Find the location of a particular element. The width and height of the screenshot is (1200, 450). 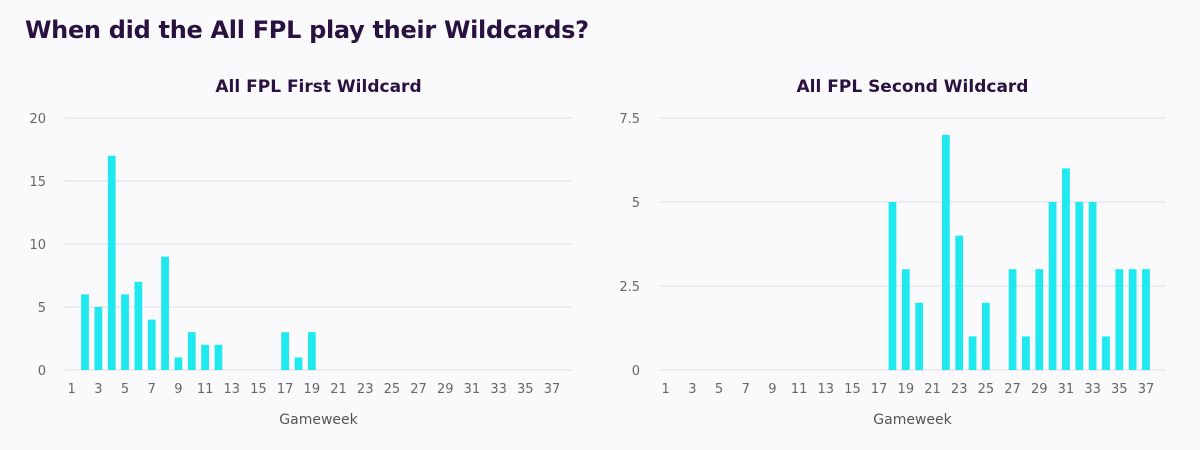

second-wildcard-xtick-label: 5 is located at coordinates (719, 389).